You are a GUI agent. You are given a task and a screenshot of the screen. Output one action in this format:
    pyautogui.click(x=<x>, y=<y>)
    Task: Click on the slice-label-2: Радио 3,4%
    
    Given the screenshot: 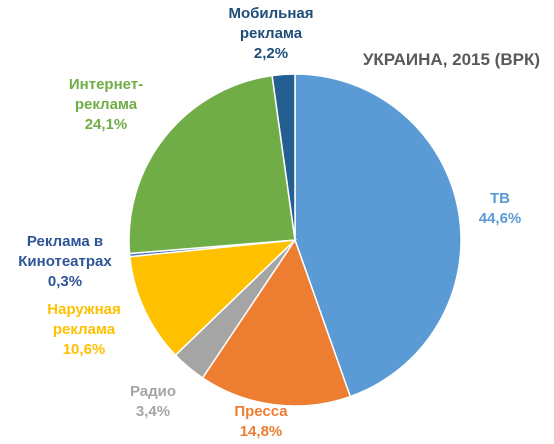 What is the action you would take?
    pyautogui.click(x=153, y=401)
    